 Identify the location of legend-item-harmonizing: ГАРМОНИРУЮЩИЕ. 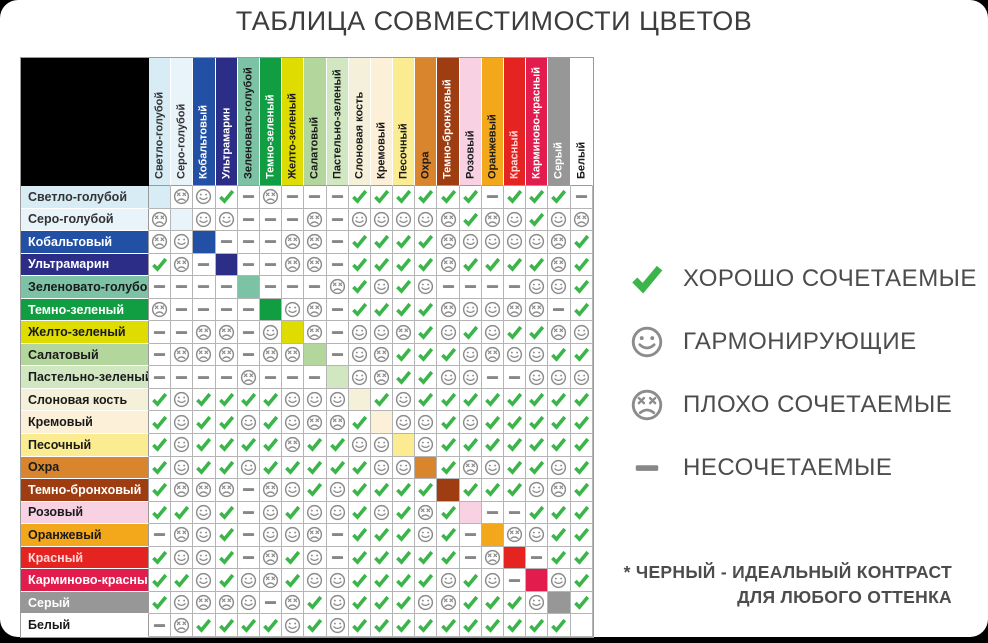
(803, 342).